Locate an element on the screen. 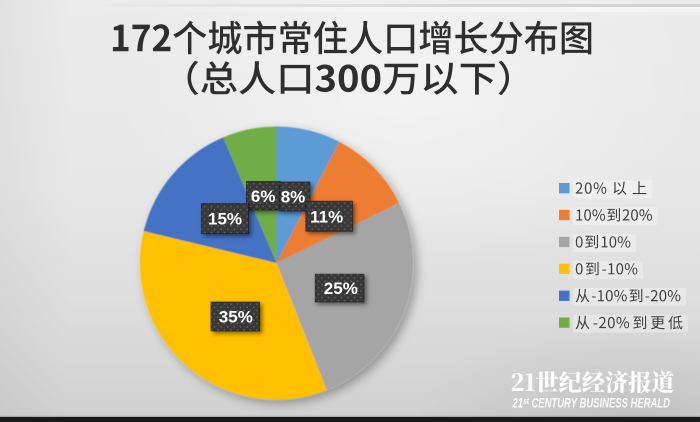 This screenshot has width=700, height=422. svg-text: 25% is located at coordinates (341, 288).